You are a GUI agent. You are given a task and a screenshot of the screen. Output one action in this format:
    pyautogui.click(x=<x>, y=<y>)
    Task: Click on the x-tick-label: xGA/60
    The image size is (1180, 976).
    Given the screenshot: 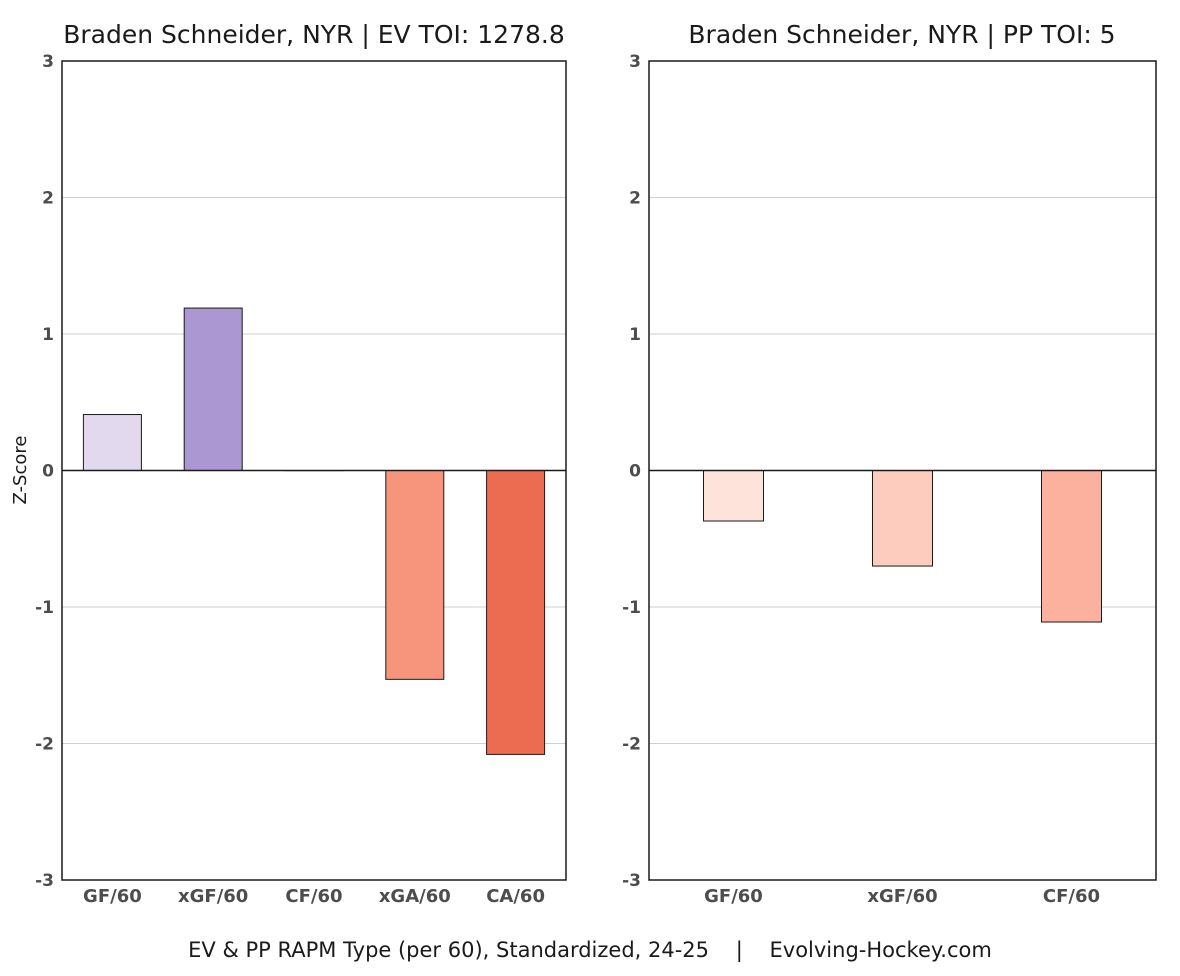 What is the action you would take?
    pyautogui.click(x=415, y=896)
    